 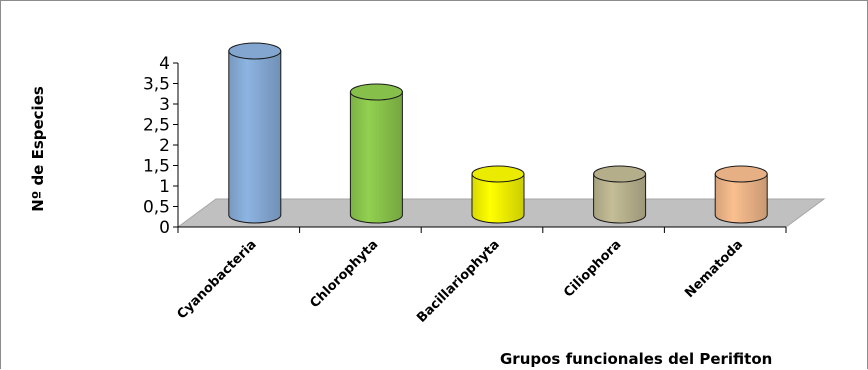 I want to click on y-tick-label: 3, so click(x=164, y=105).